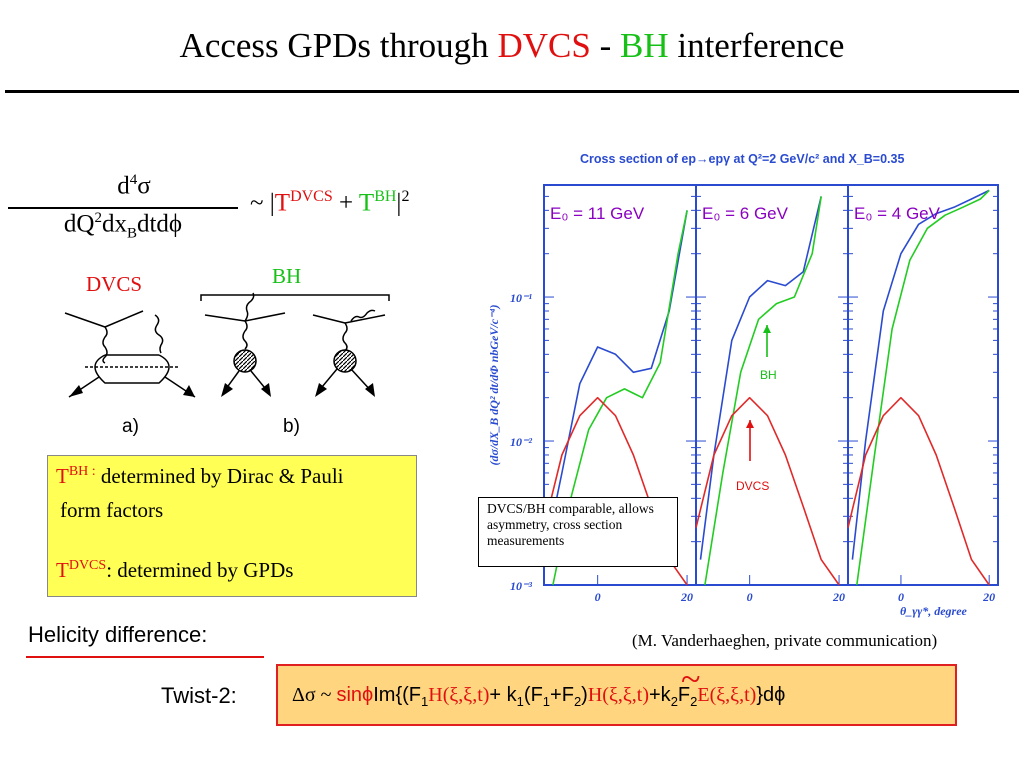 The height and width of the screenshot is (768, 1024). I want to click on title-post: interference, so click(756, 45).